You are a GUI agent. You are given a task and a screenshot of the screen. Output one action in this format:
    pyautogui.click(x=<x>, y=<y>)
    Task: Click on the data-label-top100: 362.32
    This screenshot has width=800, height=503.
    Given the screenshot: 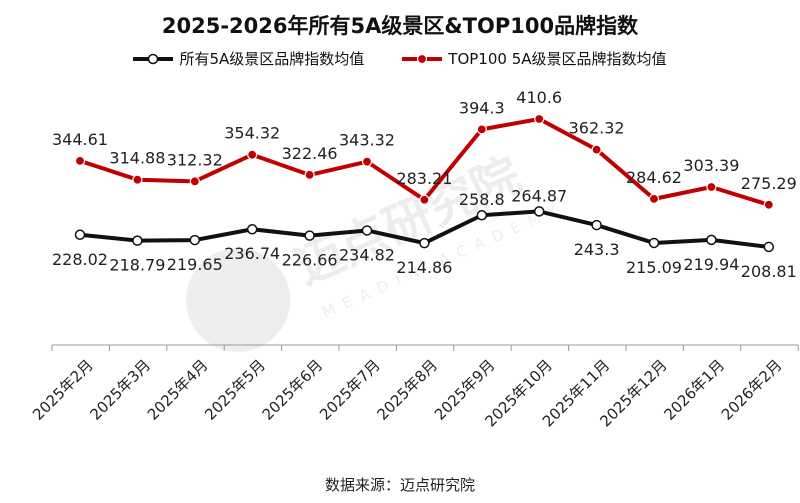 What is the action you would take?
    pyautogui.click(x=597, y=128)
    